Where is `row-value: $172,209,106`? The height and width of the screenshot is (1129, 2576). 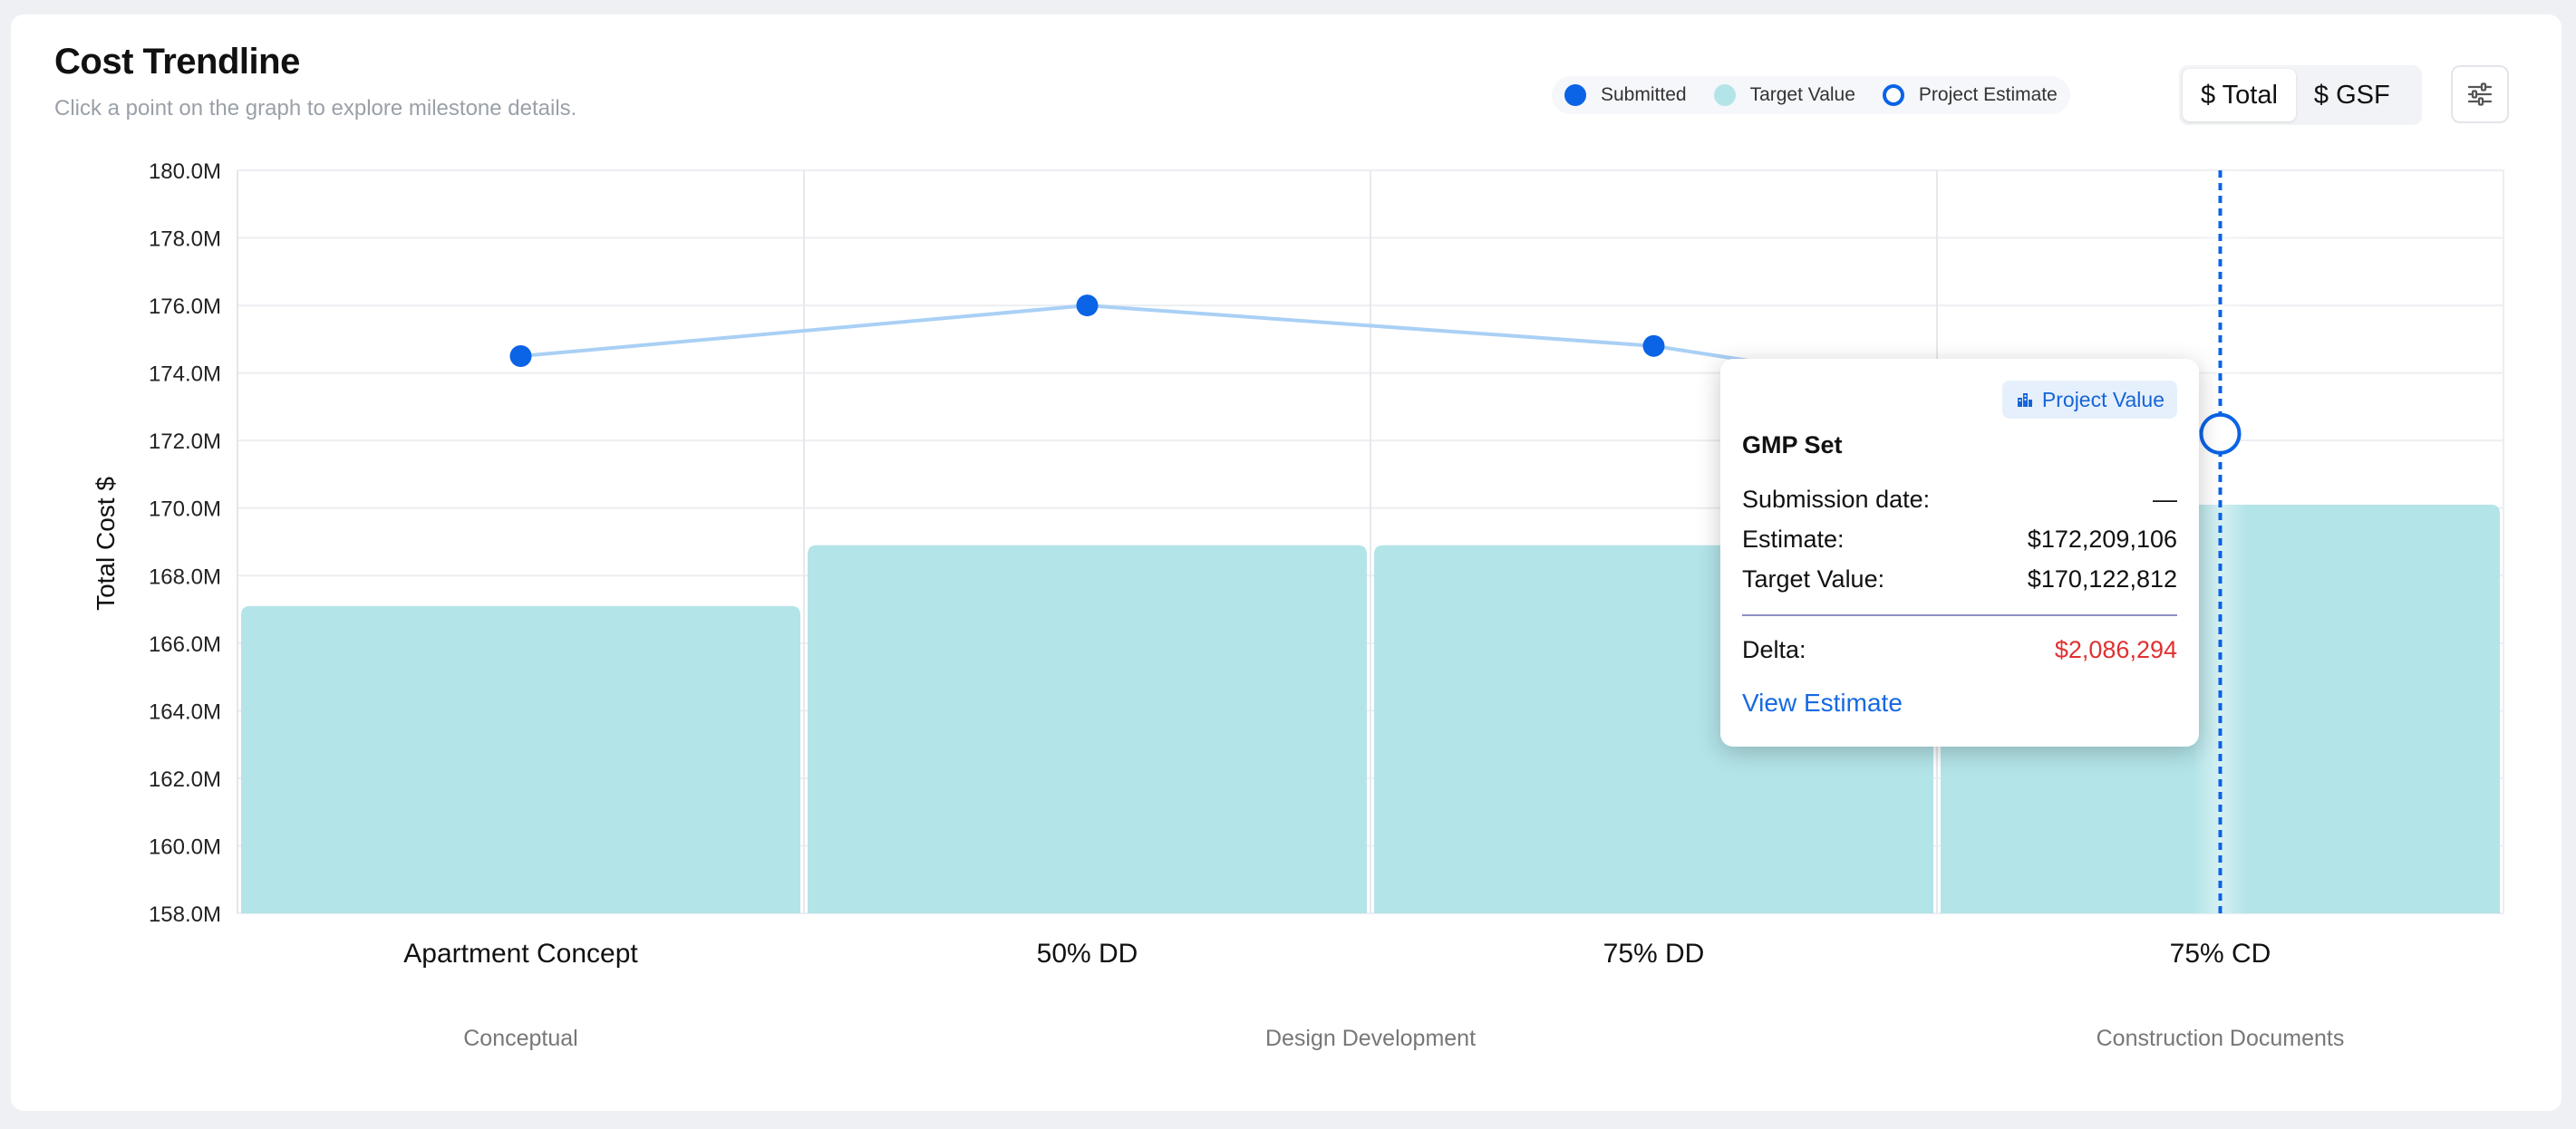 row-value: $172,209,106 is located at coordinates (2102, 539).